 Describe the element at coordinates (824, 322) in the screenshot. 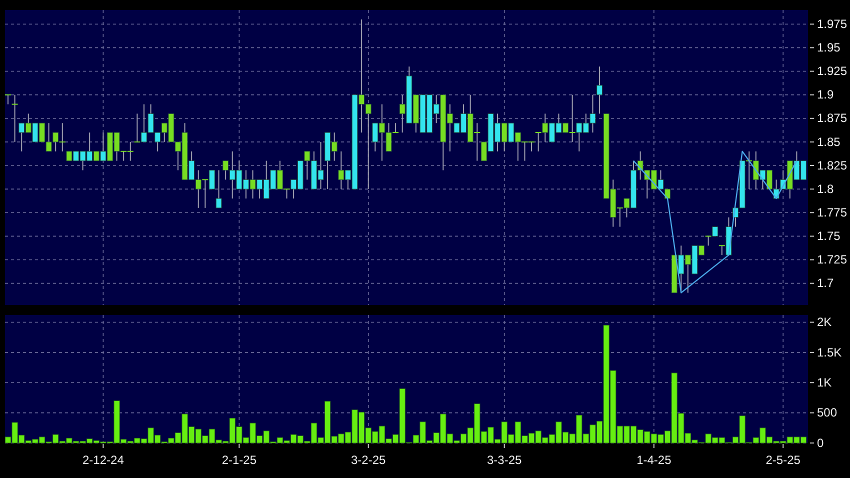

I see `y-tick-label: 2K` at that location.